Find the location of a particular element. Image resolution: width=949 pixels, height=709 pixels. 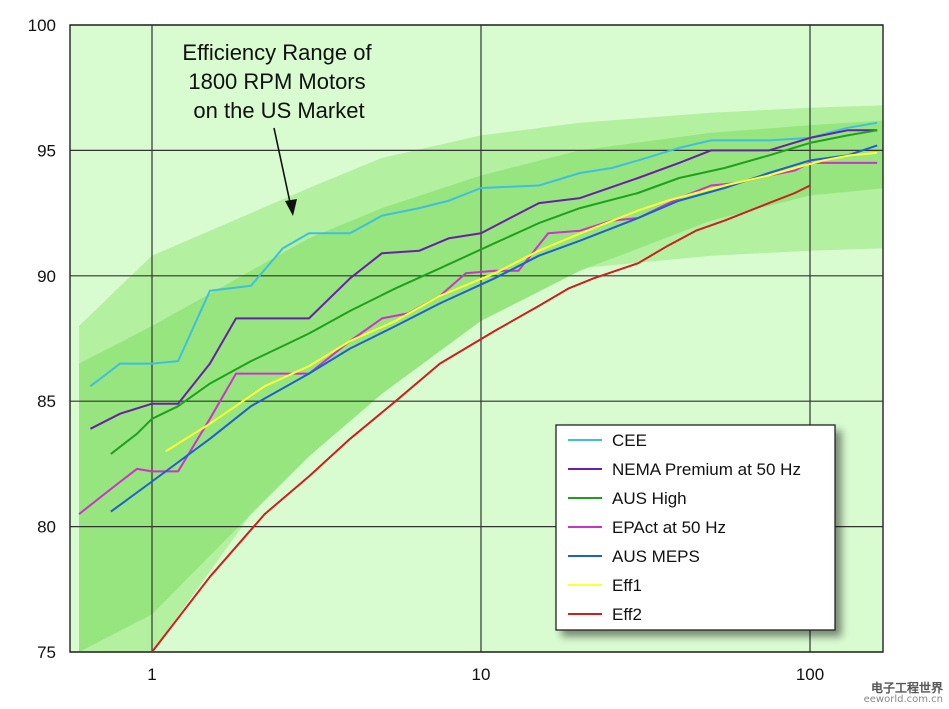

x-tick-label: 10 is located at coordinates (481, 674).